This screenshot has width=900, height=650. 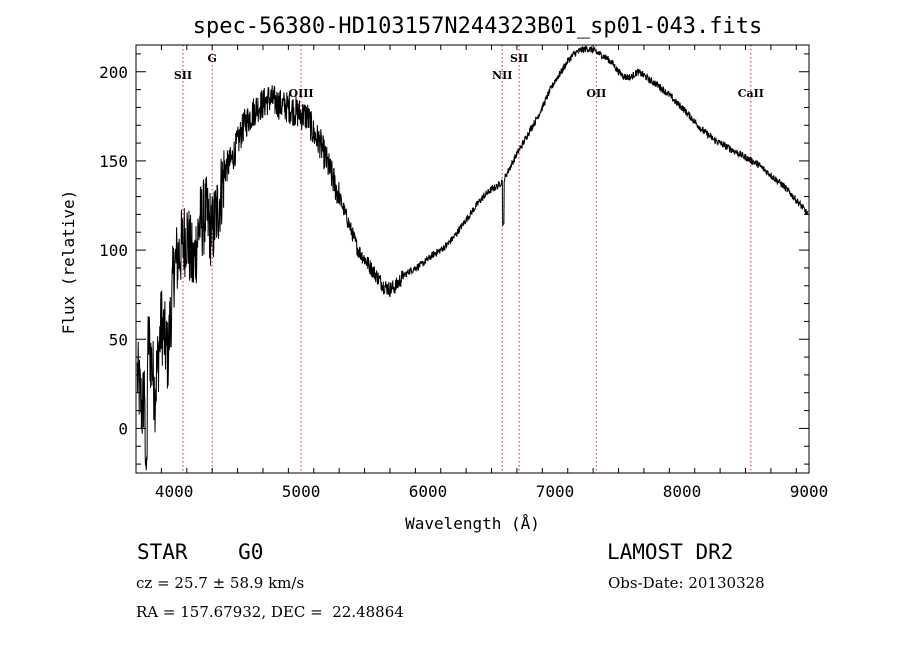 I want to click on x-tick-label: 8000, so click(x=682, y=491).